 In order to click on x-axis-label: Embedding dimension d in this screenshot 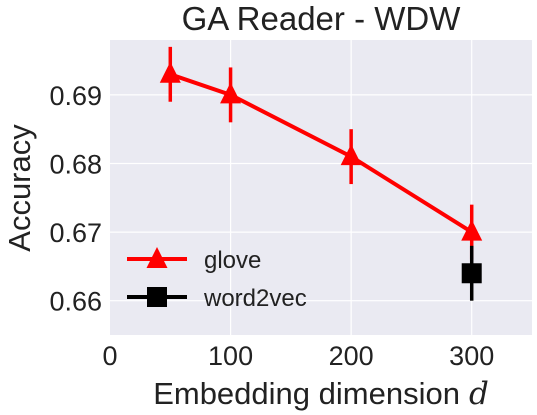, I will do `click(321, 394)`.